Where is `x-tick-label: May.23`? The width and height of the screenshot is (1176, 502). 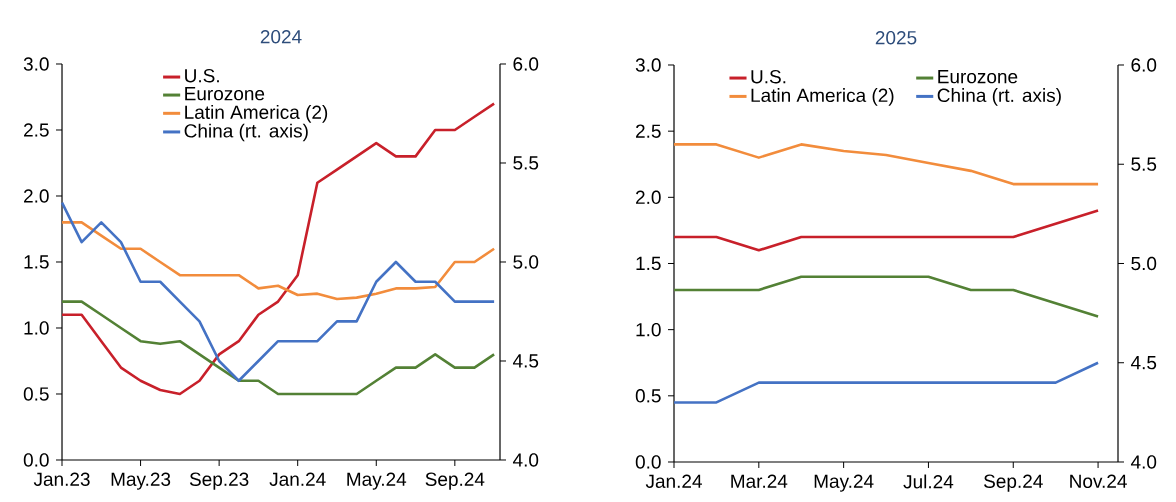
x-tick-label: May.23 is located at coordinates (141, 481).